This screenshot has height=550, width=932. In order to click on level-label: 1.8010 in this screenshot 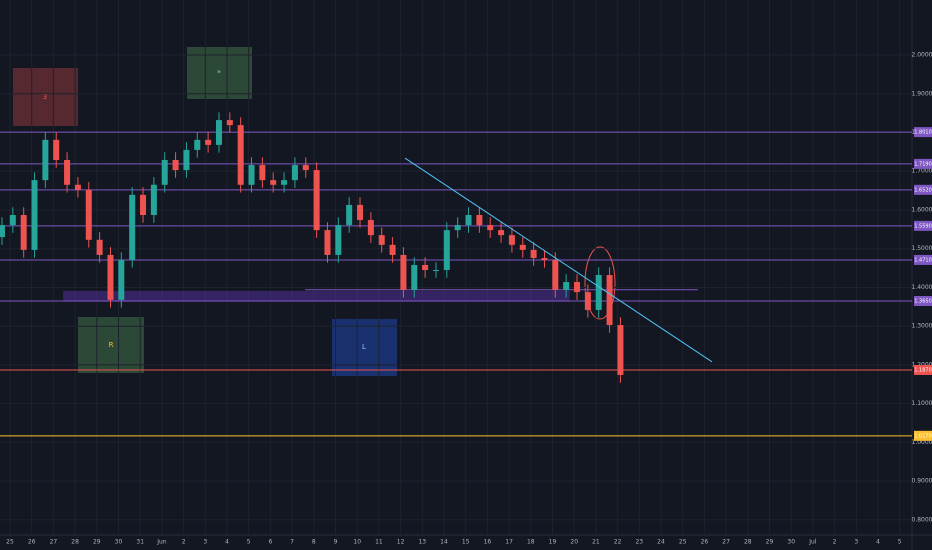, I will do `click(923, 133)`.